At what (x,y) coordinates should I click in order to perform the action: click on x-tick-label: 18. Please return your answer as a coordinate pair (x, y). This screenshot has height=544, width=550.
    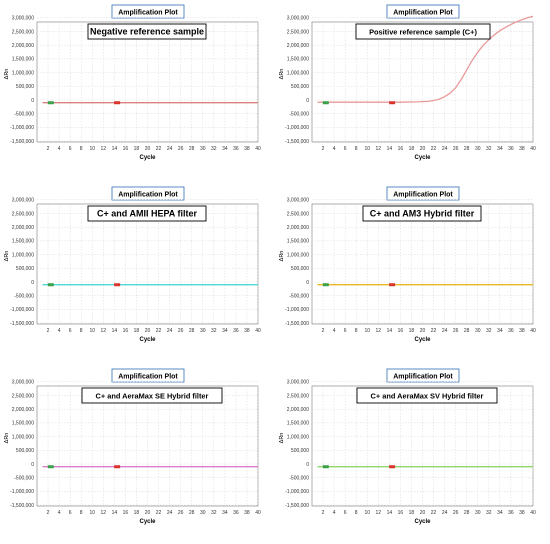
    Looking at the image, I should click on (412, 331).